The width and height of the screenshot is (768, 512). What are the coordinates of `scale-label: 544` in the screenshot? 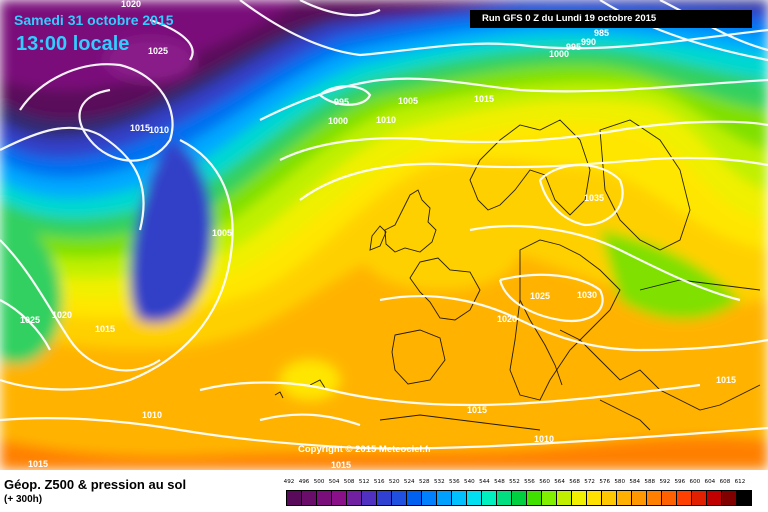 It's located at (484, 482).